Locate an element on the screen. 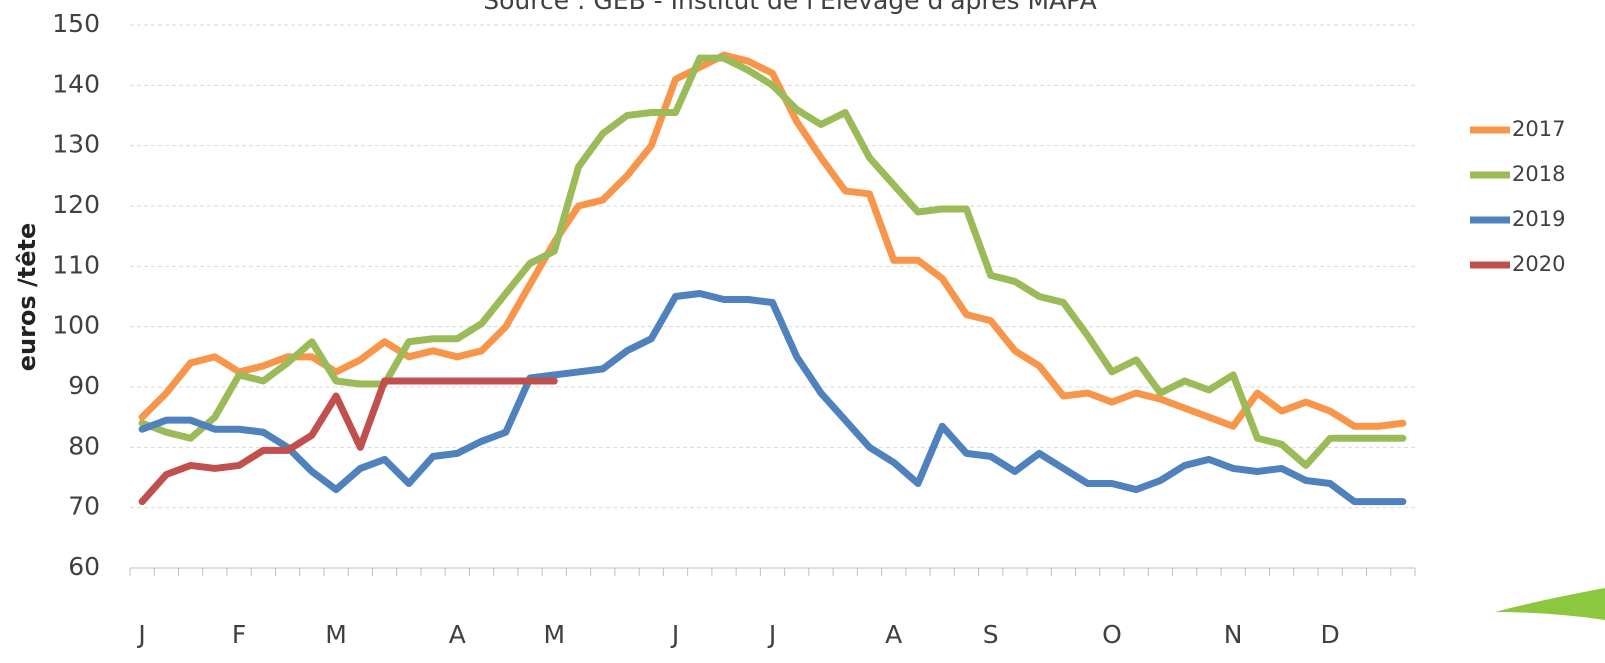 The image size is (1605, 663). x-tick-label: O is located at coordinates (1112, 634).